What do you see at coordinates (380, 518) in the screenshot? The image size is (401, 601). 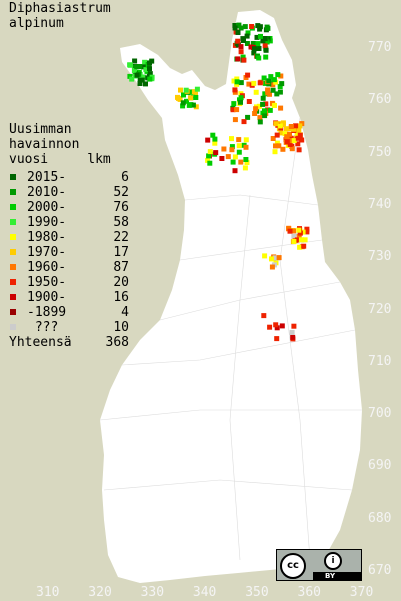 I see `y-tick-label: 680` at bounding box center [380, 518].